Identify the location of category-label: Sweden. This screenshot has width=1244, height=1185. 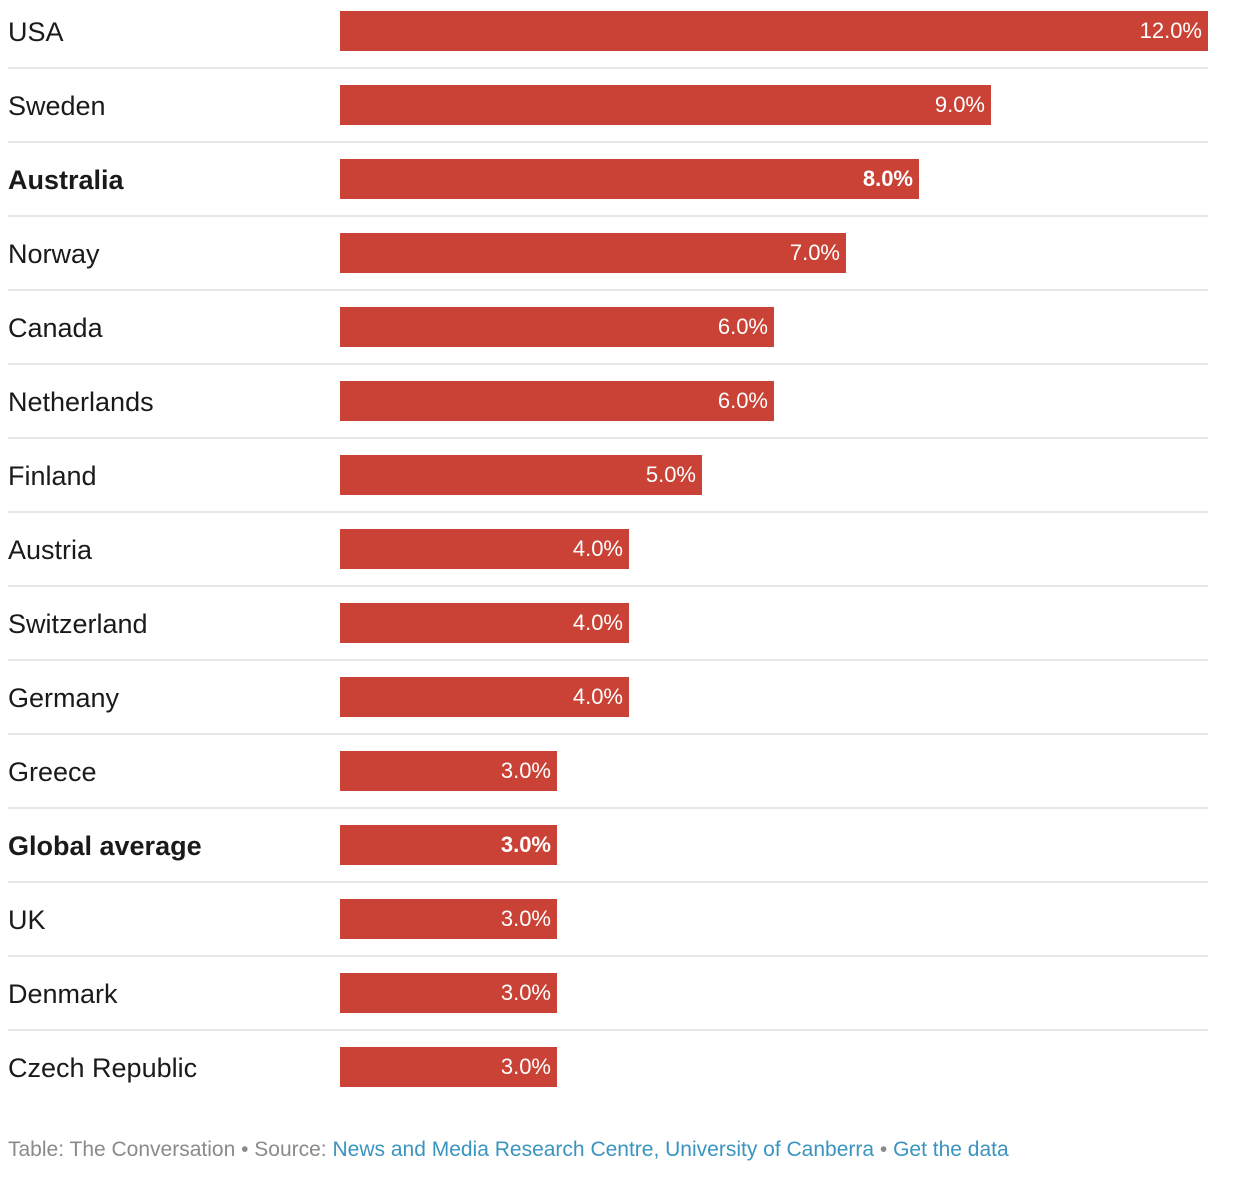
(57, 106).